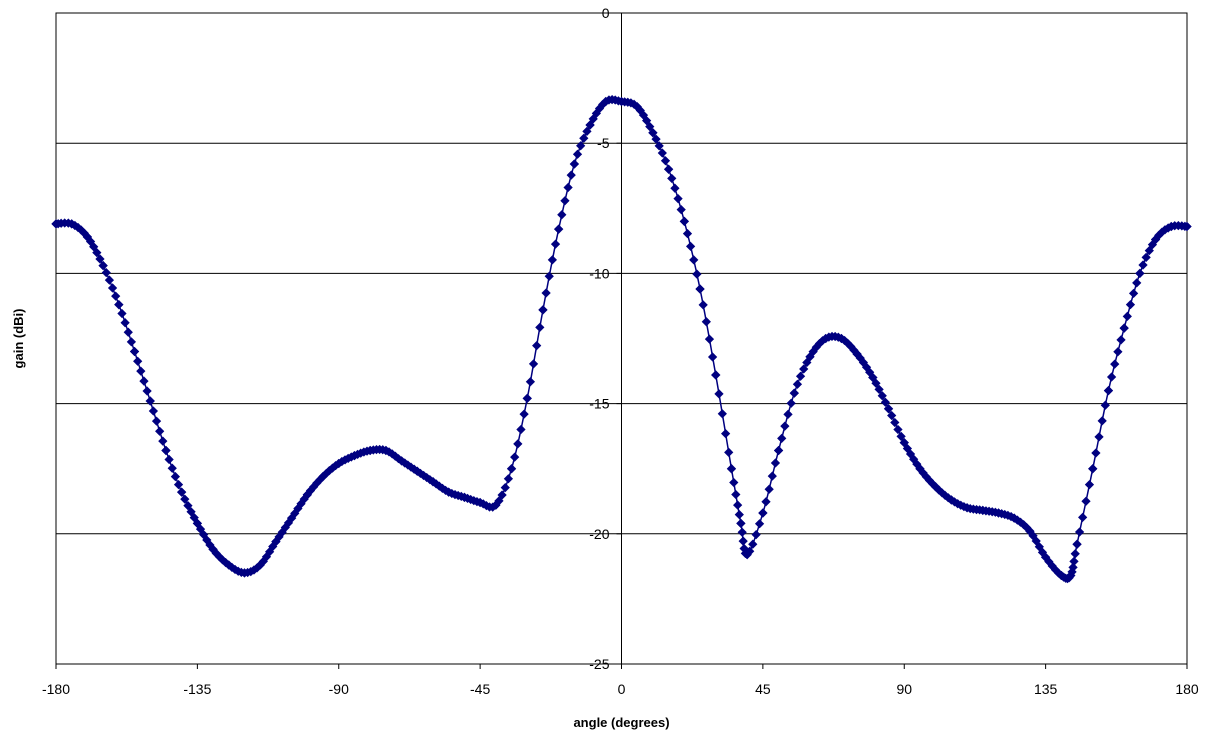 This screenshot has width=1212, height=745. Describe the element at coordinates (599, 273) in the screenshot. I see `y-tick-label: -10` at that location.